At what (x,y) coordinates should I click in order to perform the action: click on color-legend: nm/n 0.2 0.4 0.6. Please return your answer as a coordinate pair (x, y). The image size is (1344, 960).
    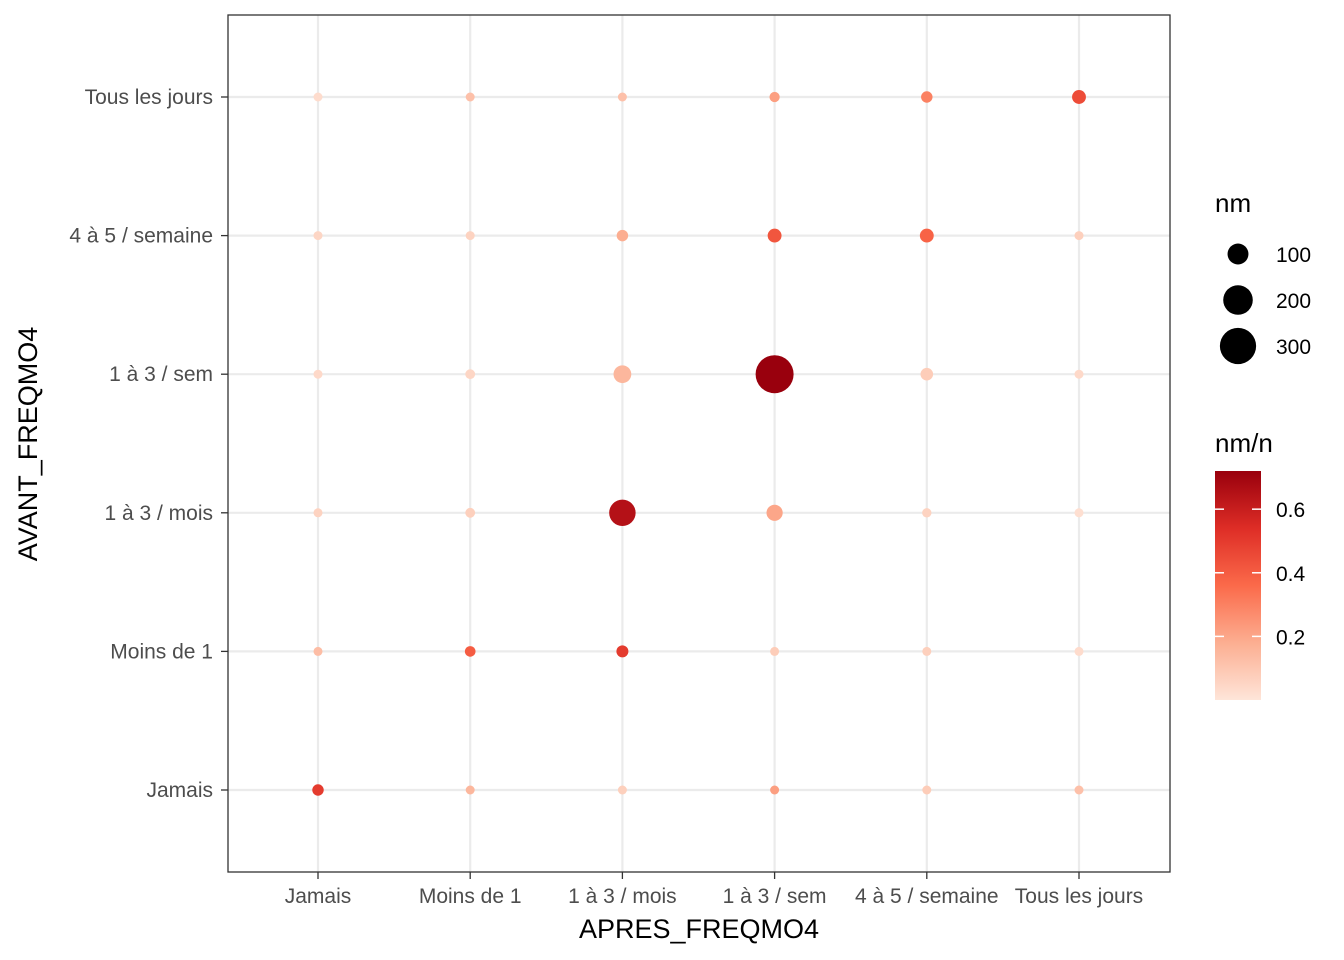
    Looking at the image, I should click on (1260, 564).